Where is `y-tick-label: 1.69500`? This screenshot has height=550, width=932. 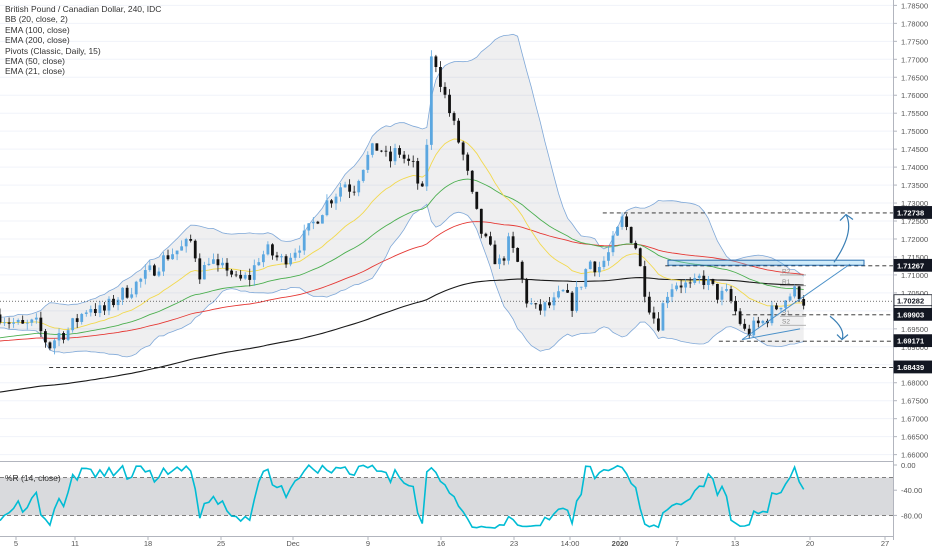
y-tick-label: 1.69500 is located at coordinates (914, 329).